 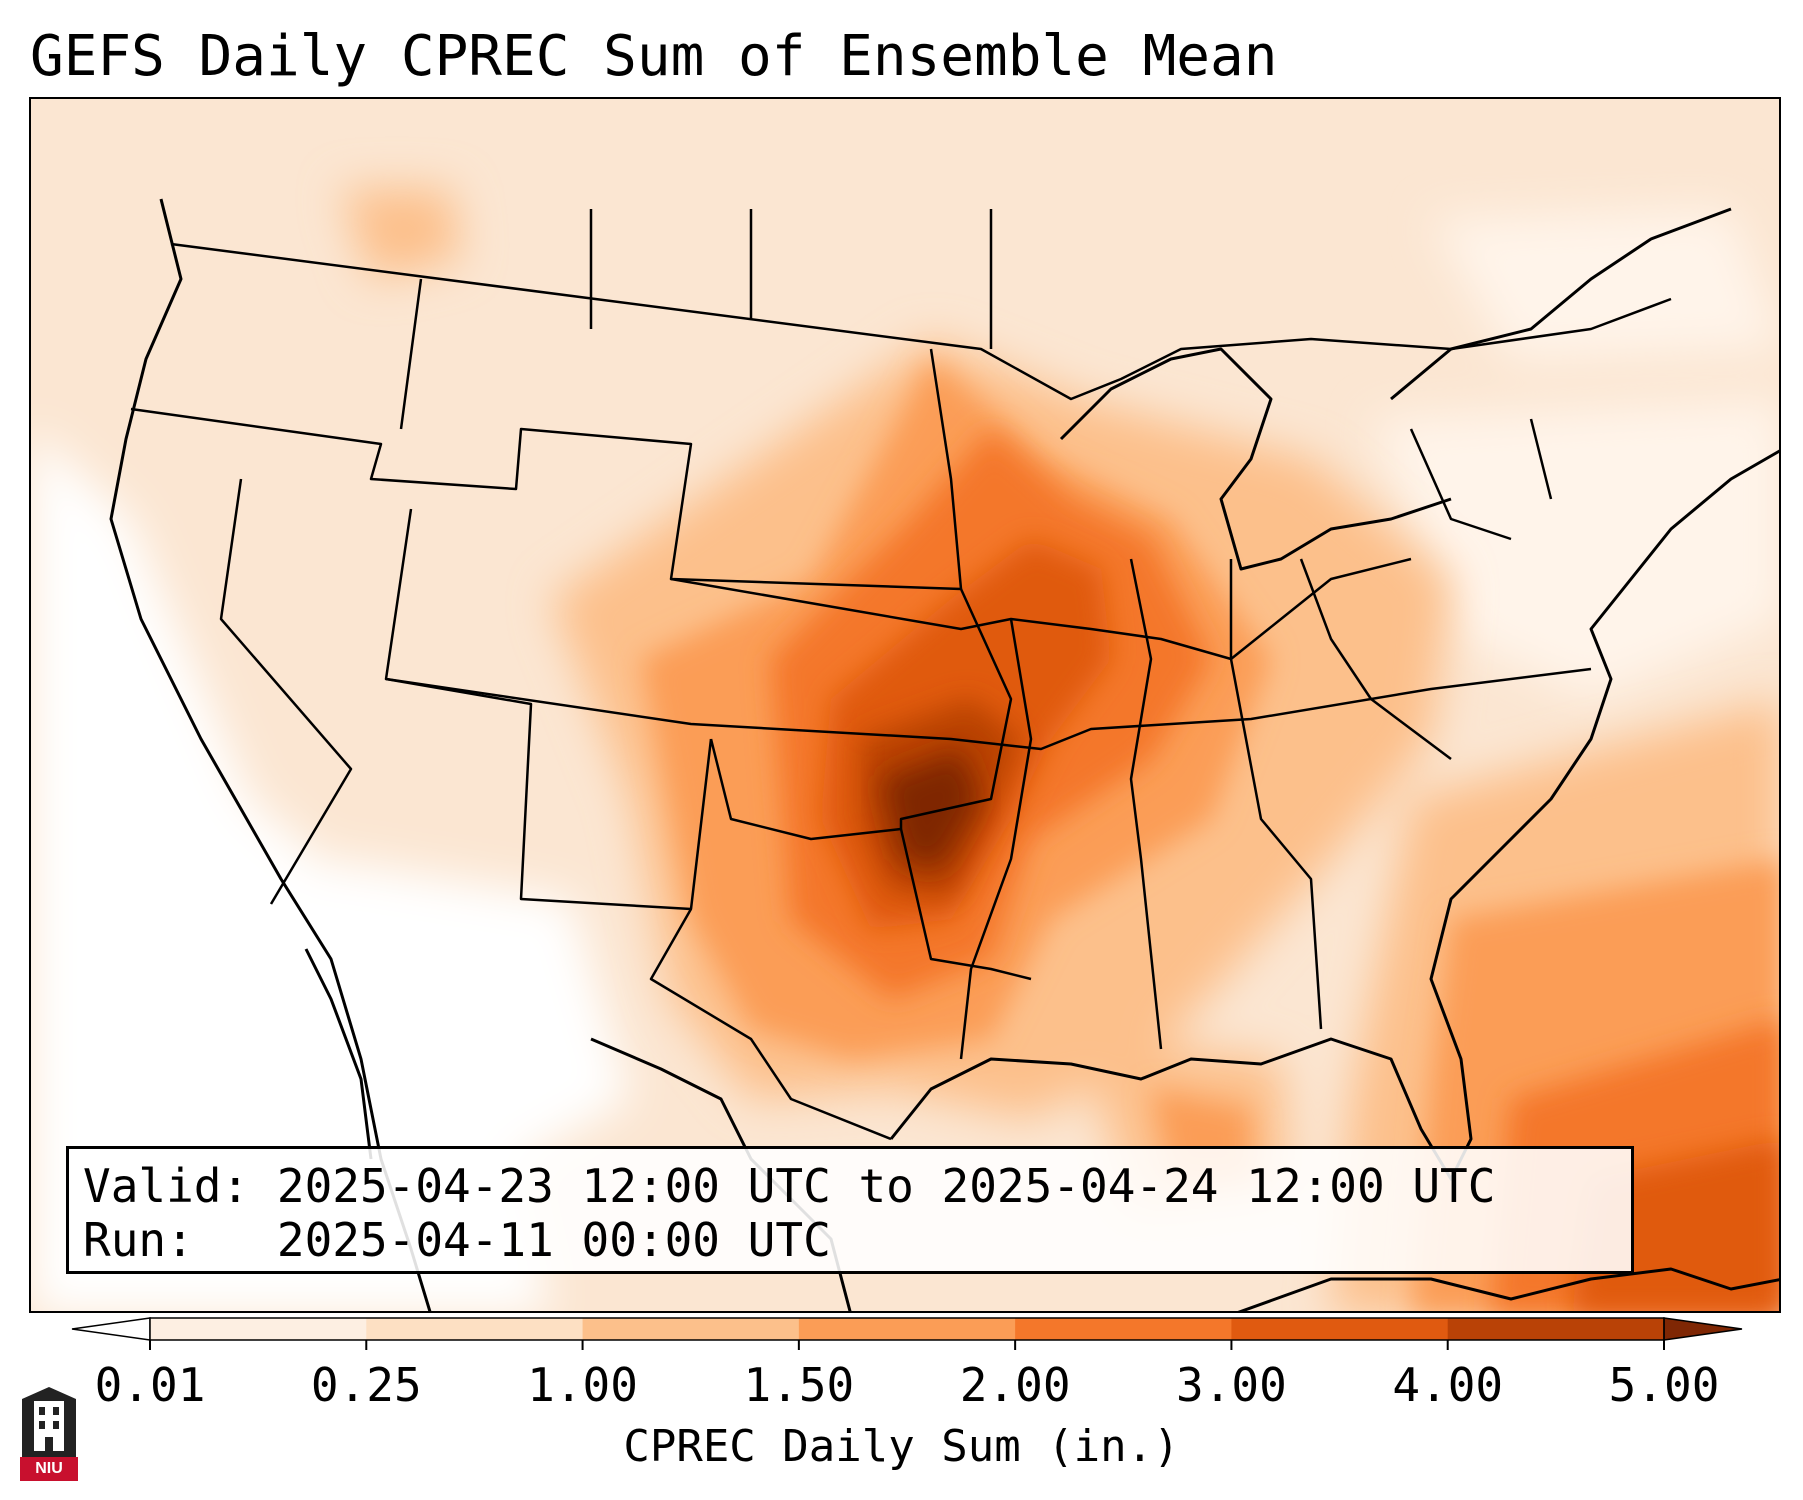 I want to click on cuba-coastline, so click(x=1508, y=1289).